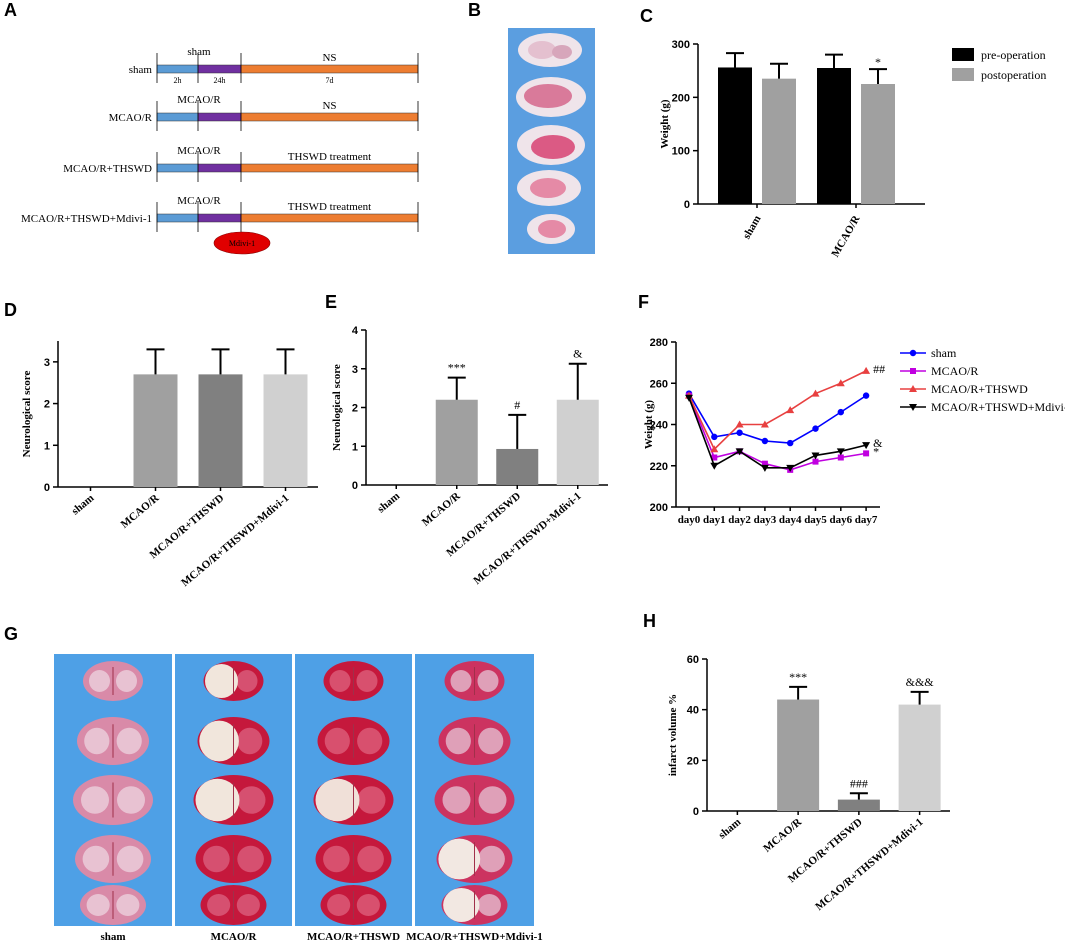  I want to click on x-tick-label: sham, so click(388, 502).